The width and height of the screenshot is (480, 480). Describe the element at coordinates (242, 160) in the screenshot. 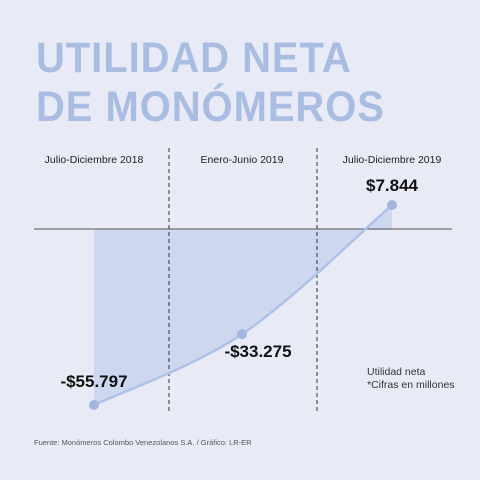

I see `category-label-2: Enero-Junio 2019` at that location.